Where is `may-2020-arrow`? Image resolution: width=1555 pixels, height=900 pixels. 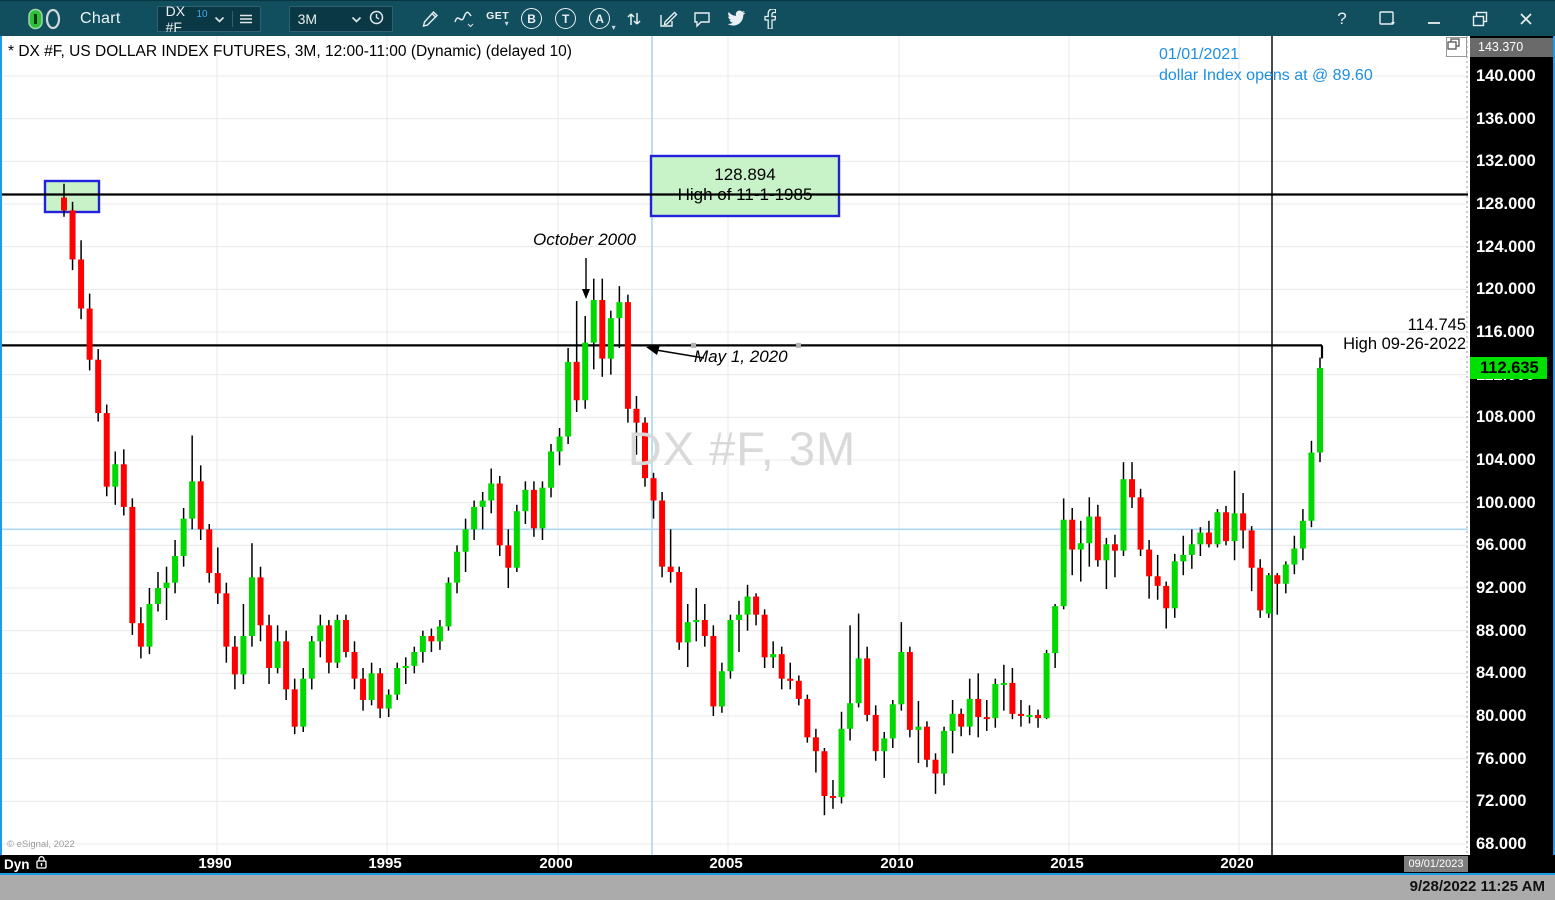
may-2020-arrow is located at coordinates (680, 354).